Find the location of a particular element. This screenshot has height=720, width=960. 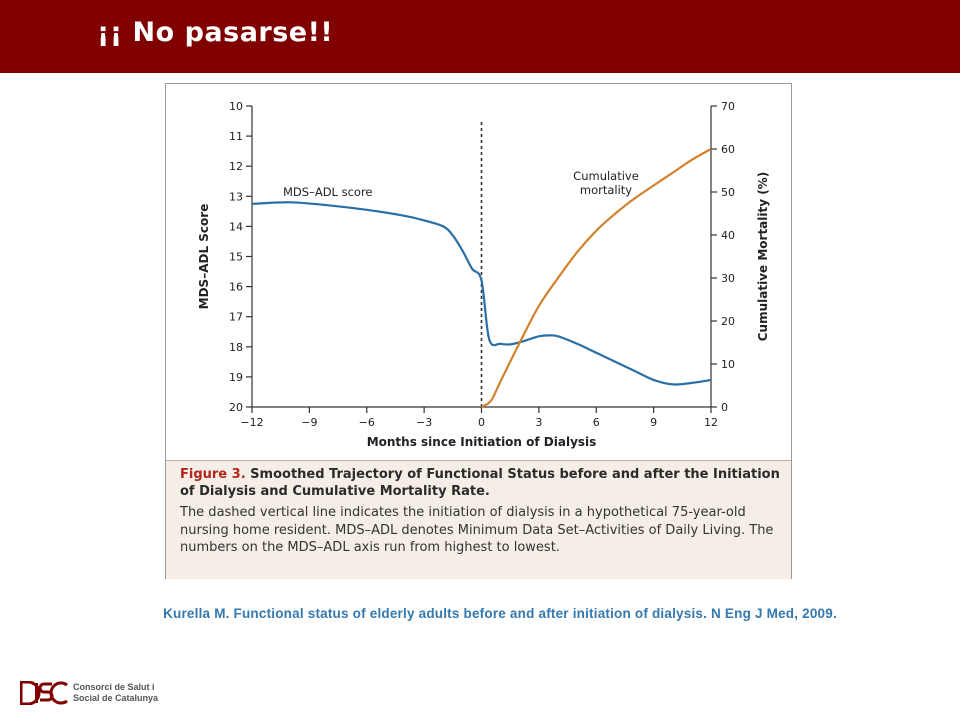

x-tick-label: 0 is located at coordinates (481, 422).